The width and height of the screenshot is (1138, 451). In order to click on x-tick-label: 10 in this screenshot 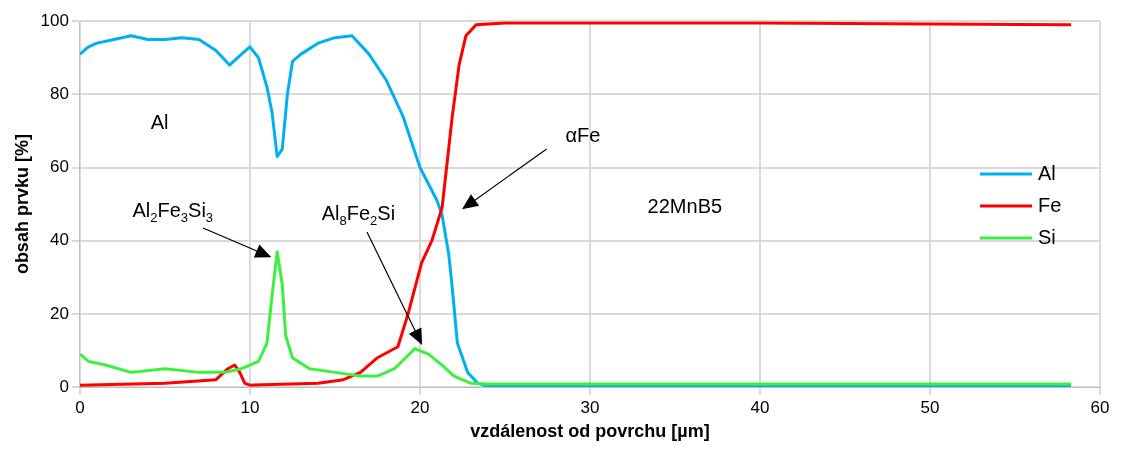, I will do `click(250, 407)`.